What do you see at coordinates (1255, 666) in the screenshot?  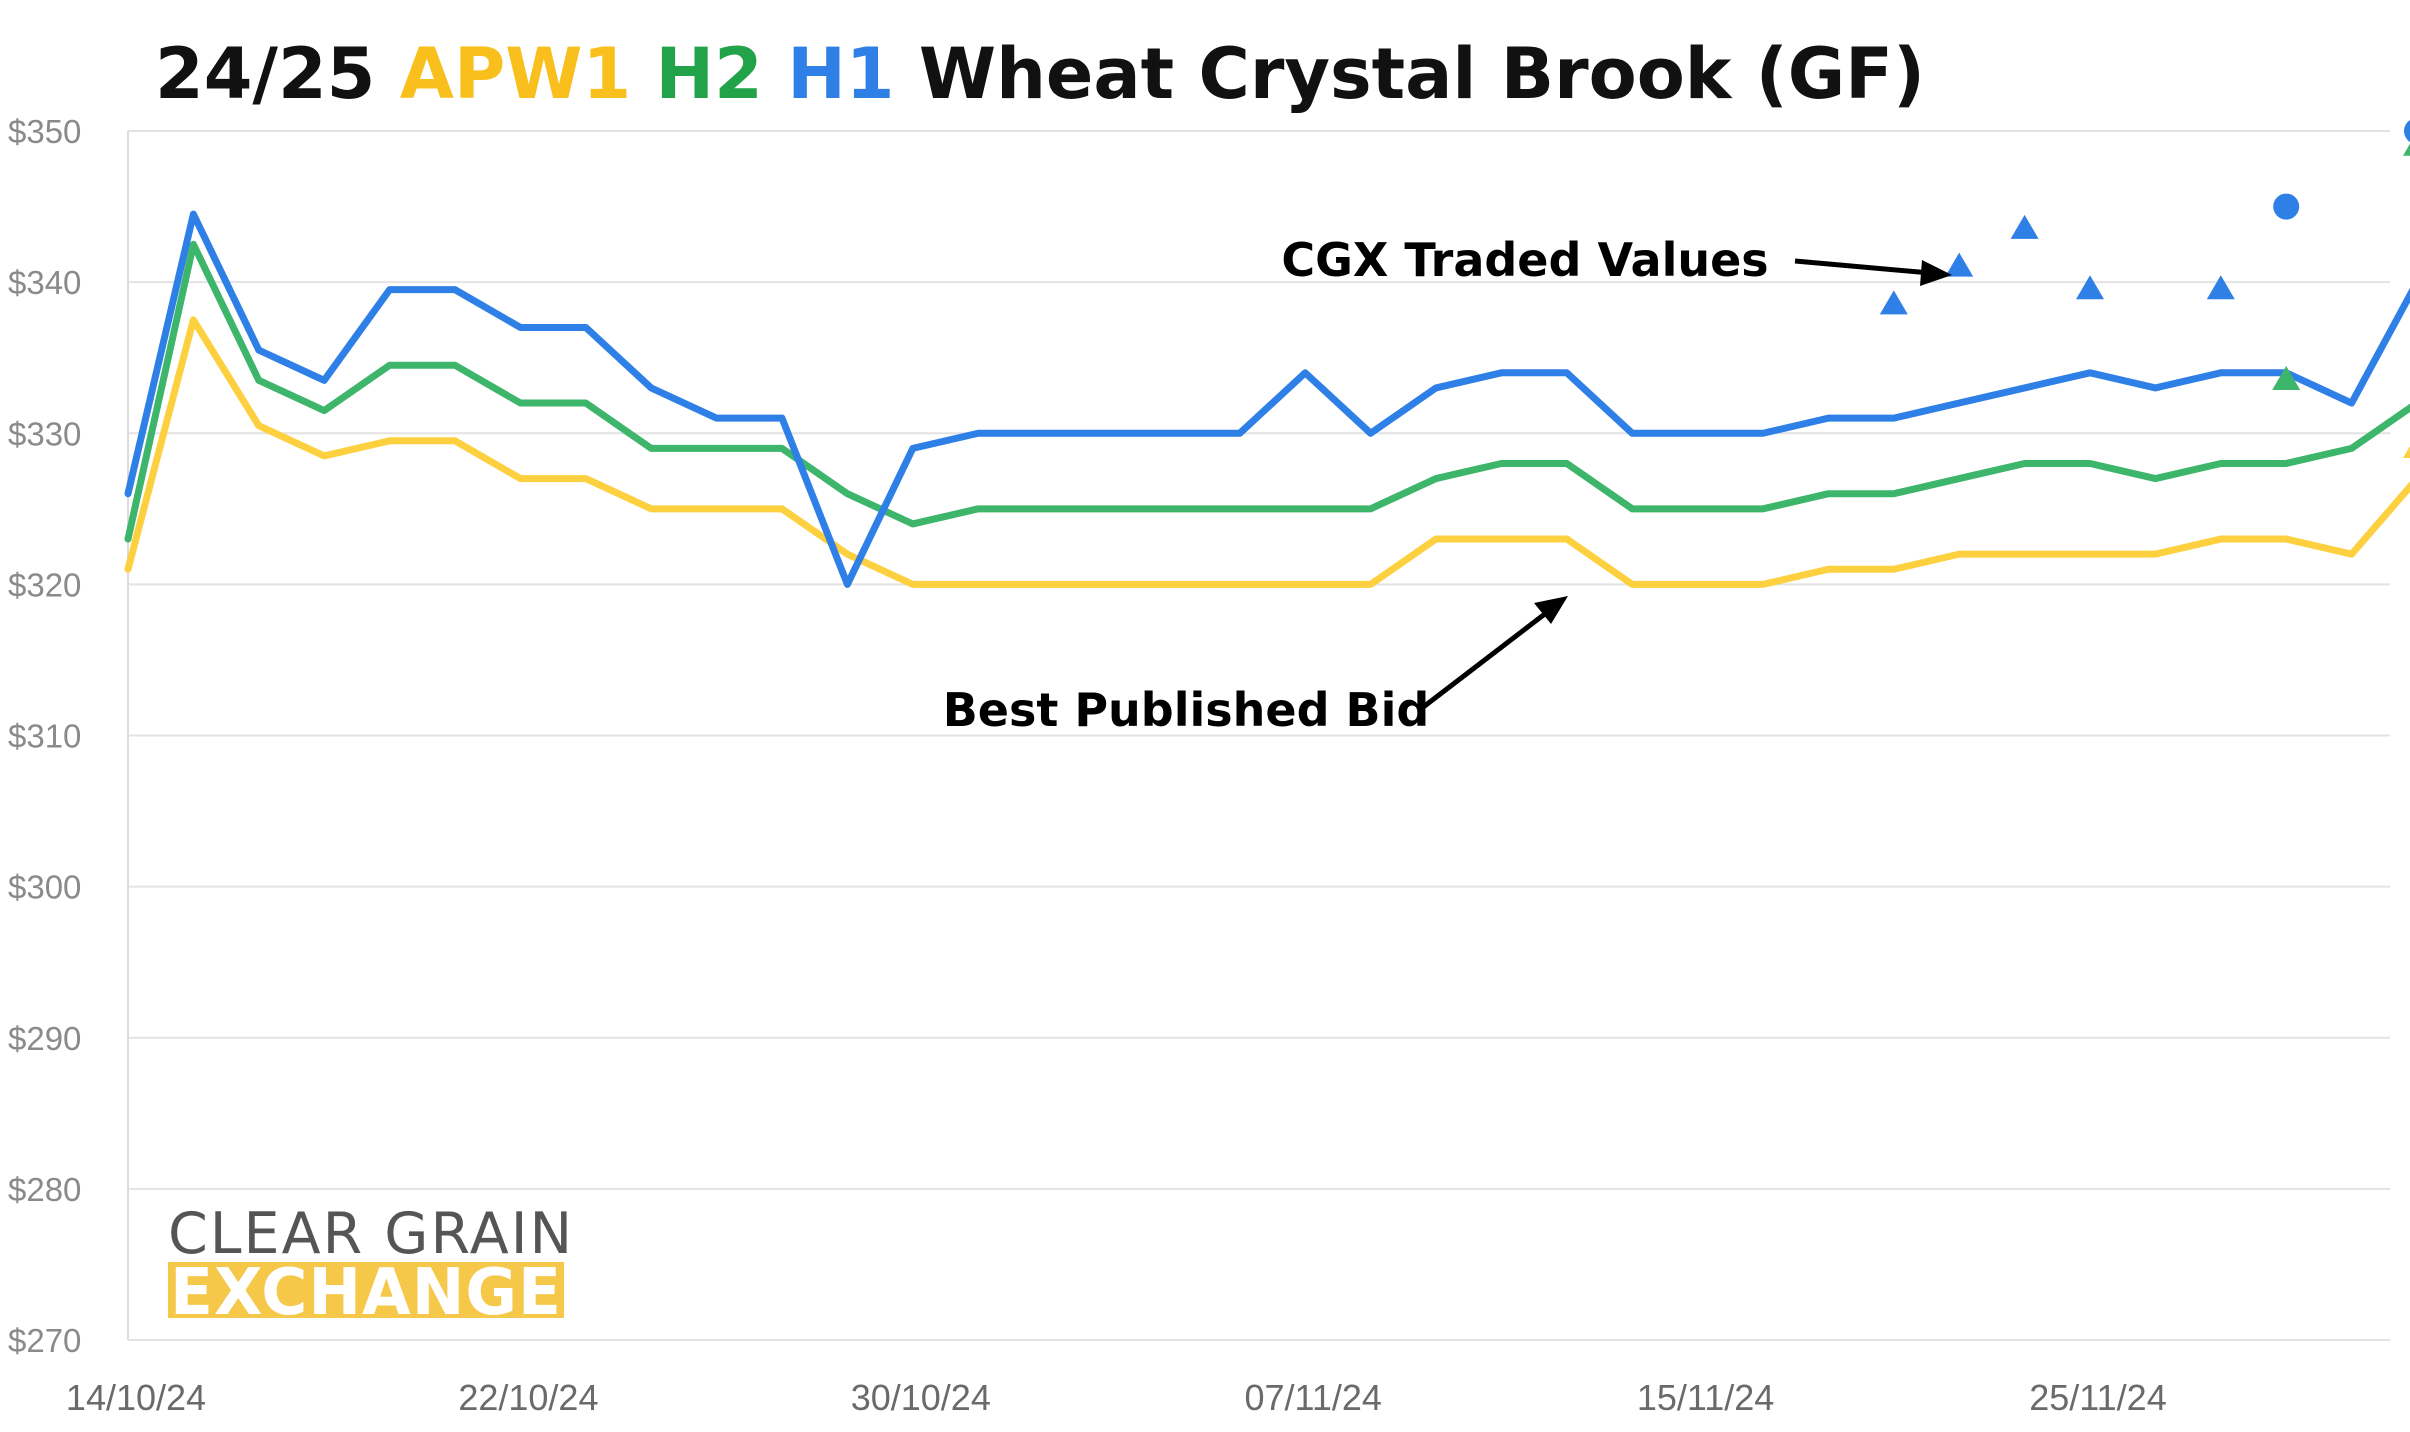 I see `annotation-best-bid: Best Published Bid` at bounding box center [1255, 666].